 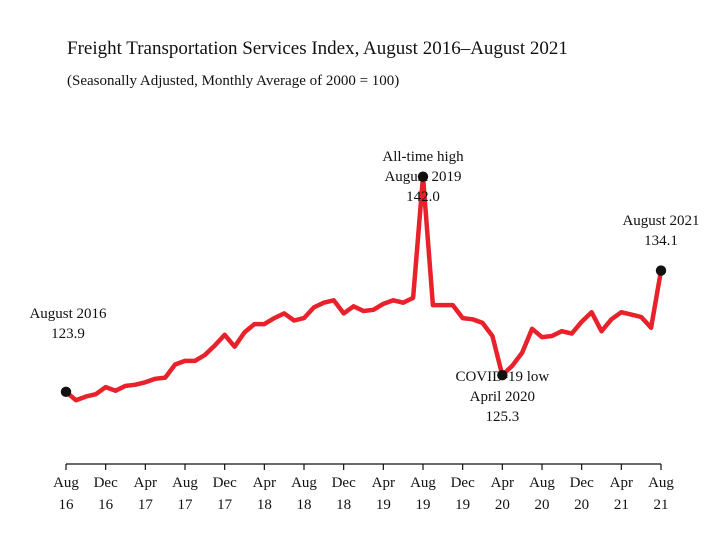 I want to click on annotation-label-start: 123.9, so click(x=68, y=334).